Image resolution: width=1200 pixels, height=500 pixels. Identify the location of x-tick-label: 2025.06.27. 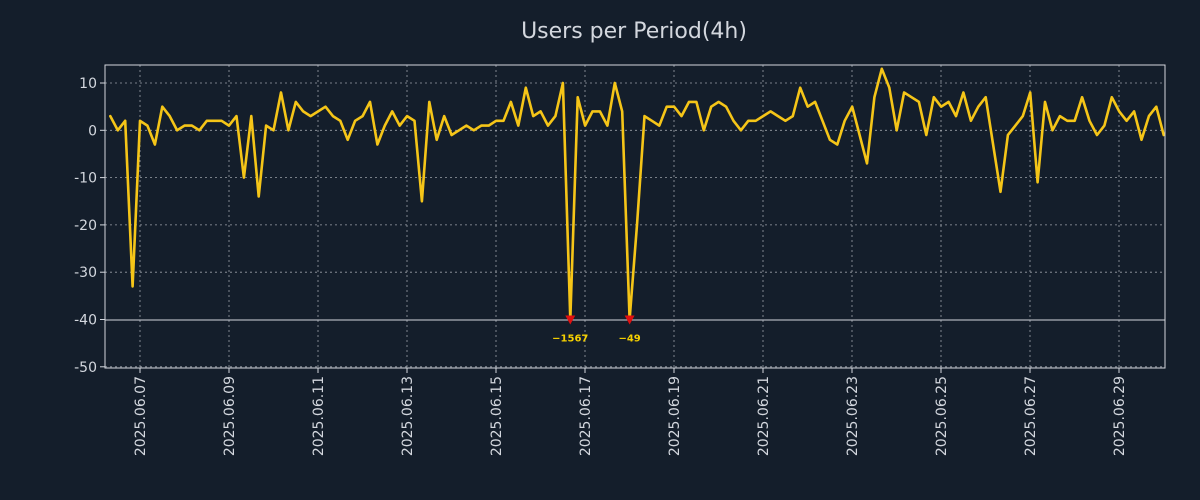
(1031, 416).